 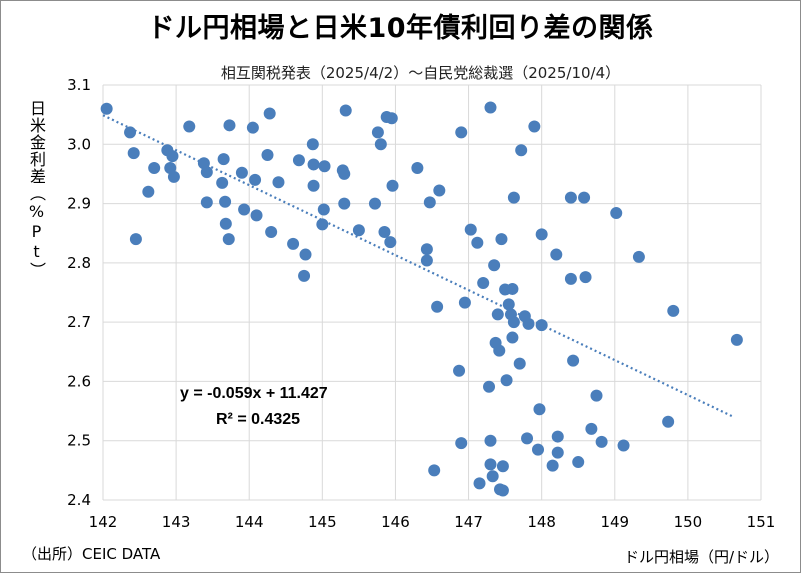 I want to click on x-tick-label: 151, so click(x=761, y=522).